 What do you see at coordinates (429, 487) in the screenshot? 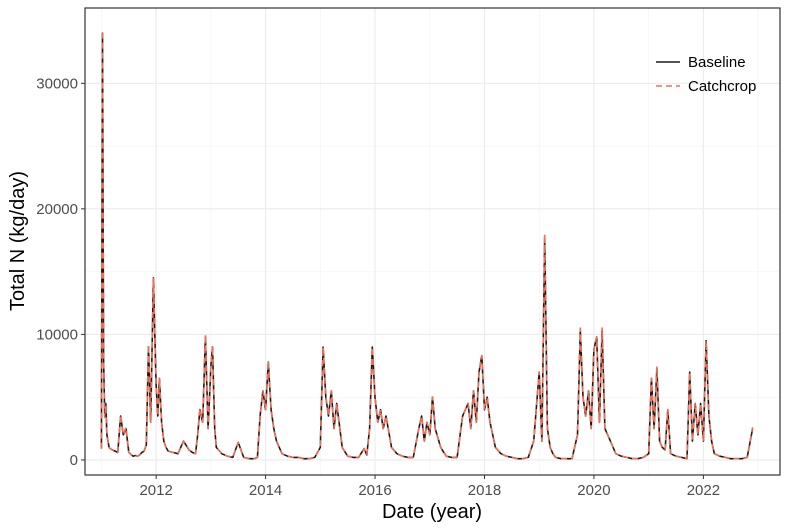
I see `x-axis: 2012 2014 2016 2018 2020 2022` at bounding box center [429, 487].